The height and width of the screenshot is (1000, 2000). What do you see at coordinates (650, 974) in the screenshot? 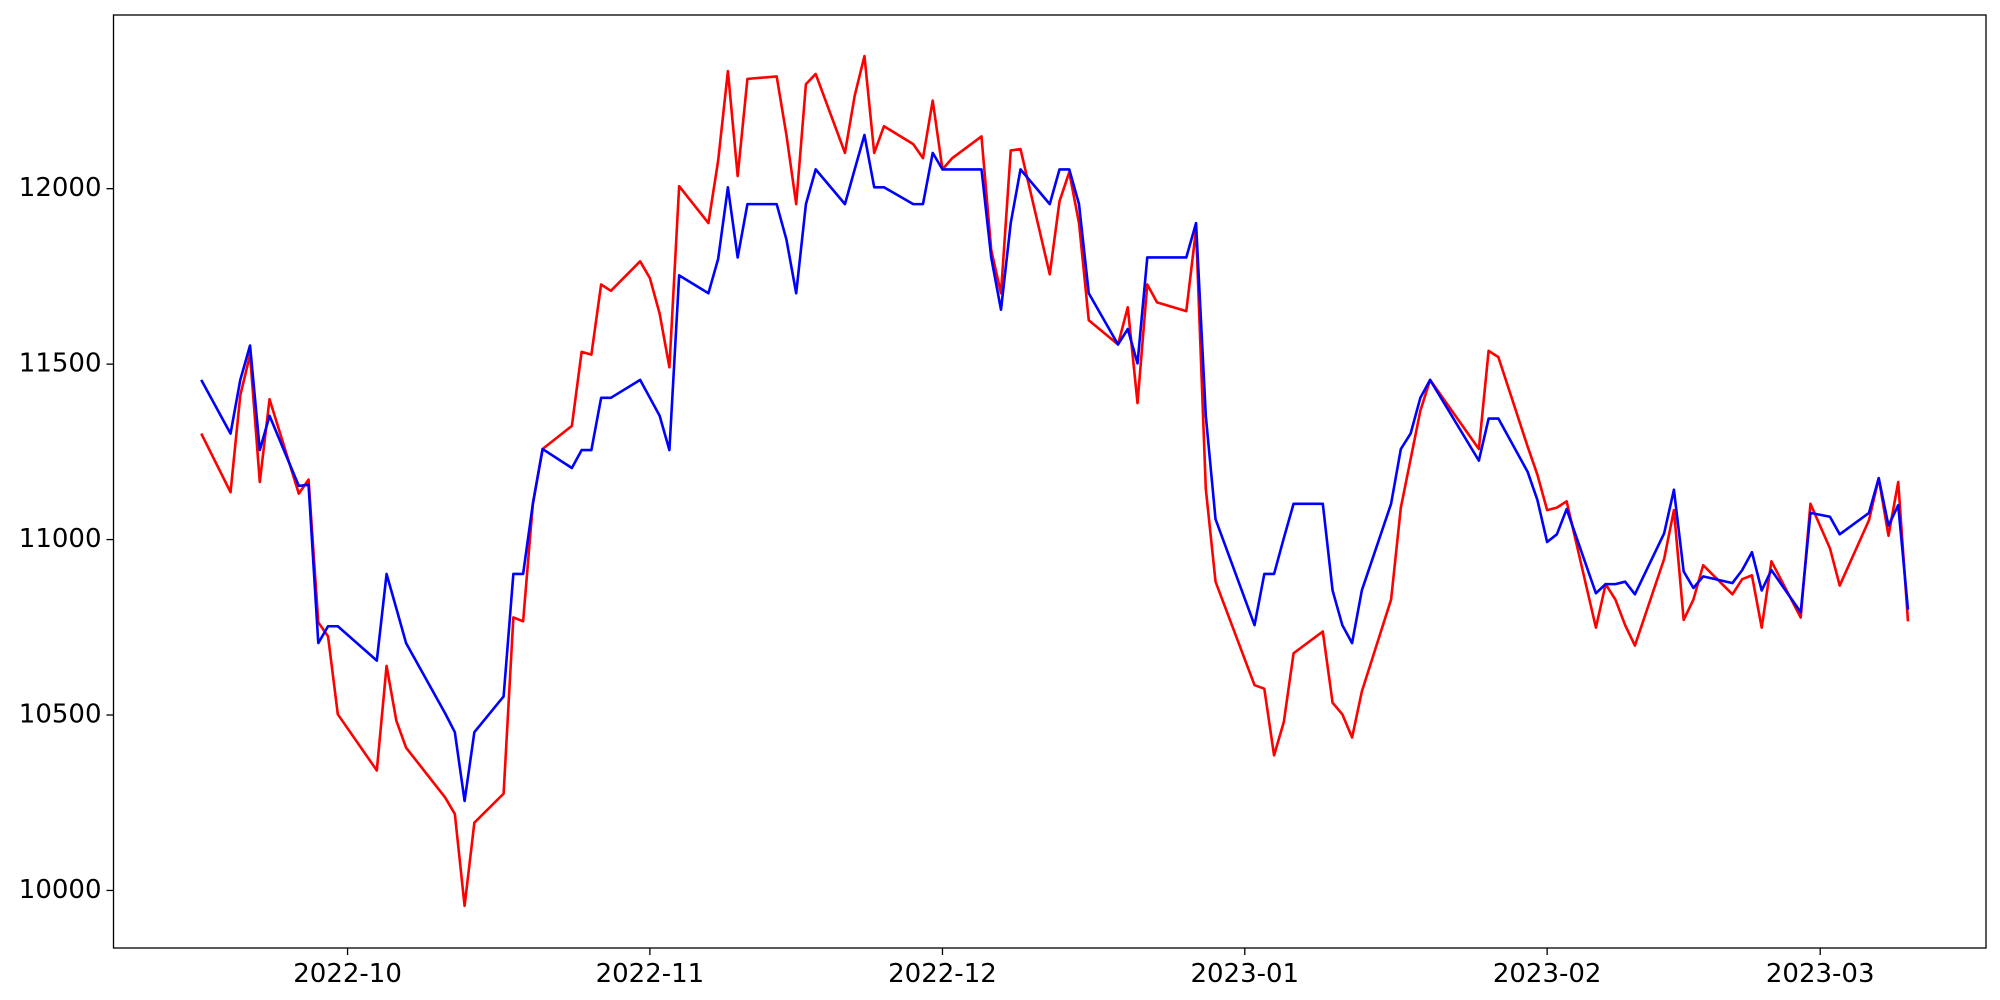
I see `x-tick-label: 2022-11` at bounding box center [650, 974].